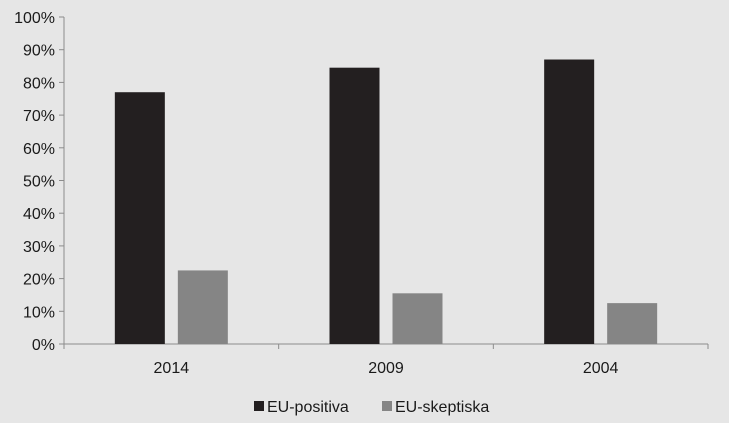 The height and width of the screenshot is (423, 729). I want to click on y-tick-label: 60%, so click(39, 149).